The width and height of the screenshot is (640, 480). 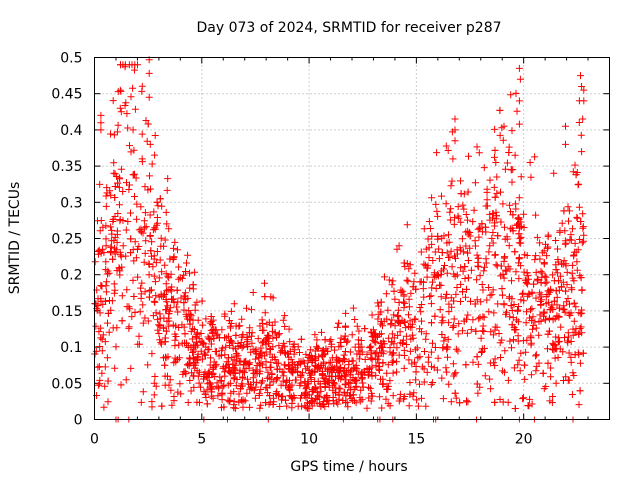 I want to click on y-tick-label: 0, so click(x=78, y=421).